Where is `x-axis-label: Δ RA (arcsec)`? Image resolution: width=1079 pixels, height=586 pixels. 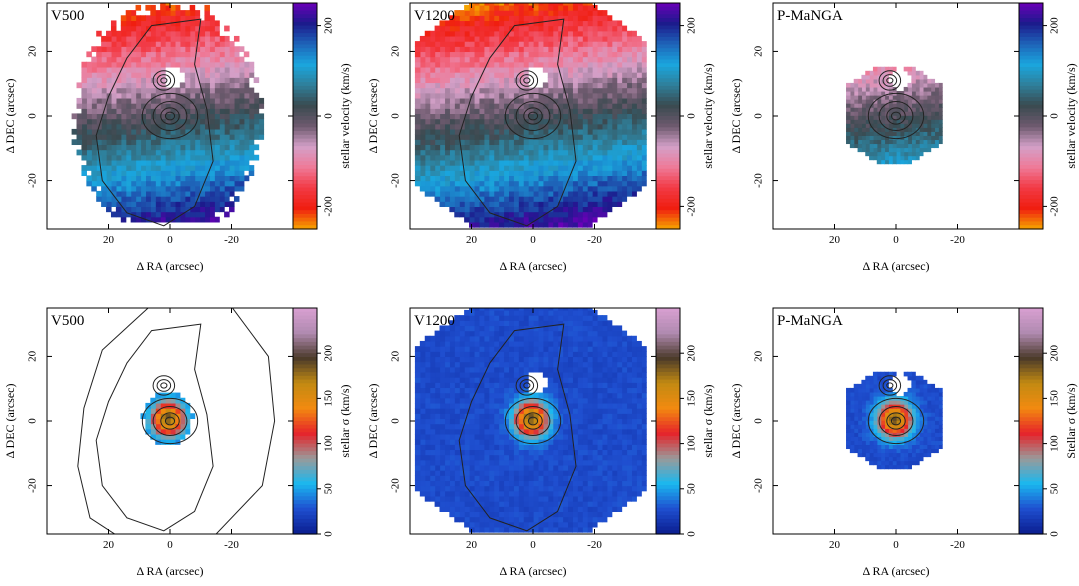
x-axis-label: Δ RA (arcsec) is located at coordinates (895, 571).